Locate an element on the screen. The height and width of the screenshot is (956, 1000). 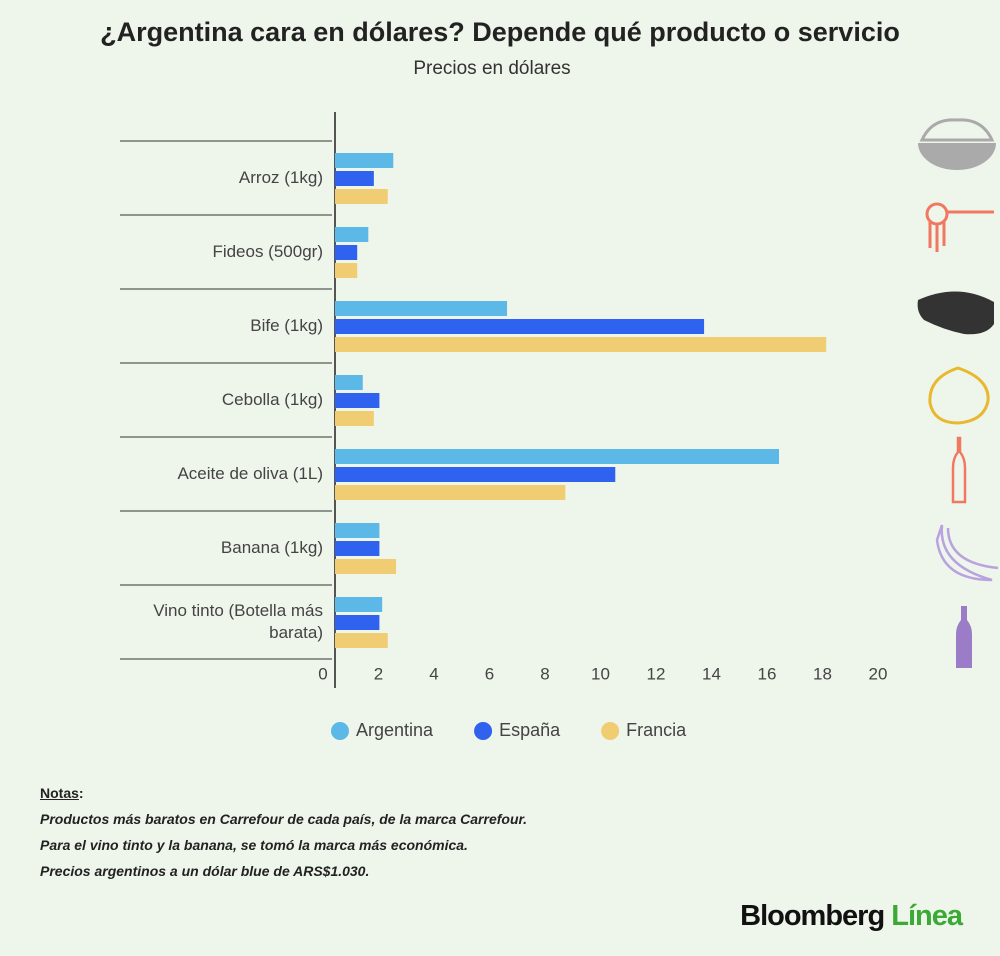
chart-subtitle: Precios en dólares is located at coordinates (491, 68).